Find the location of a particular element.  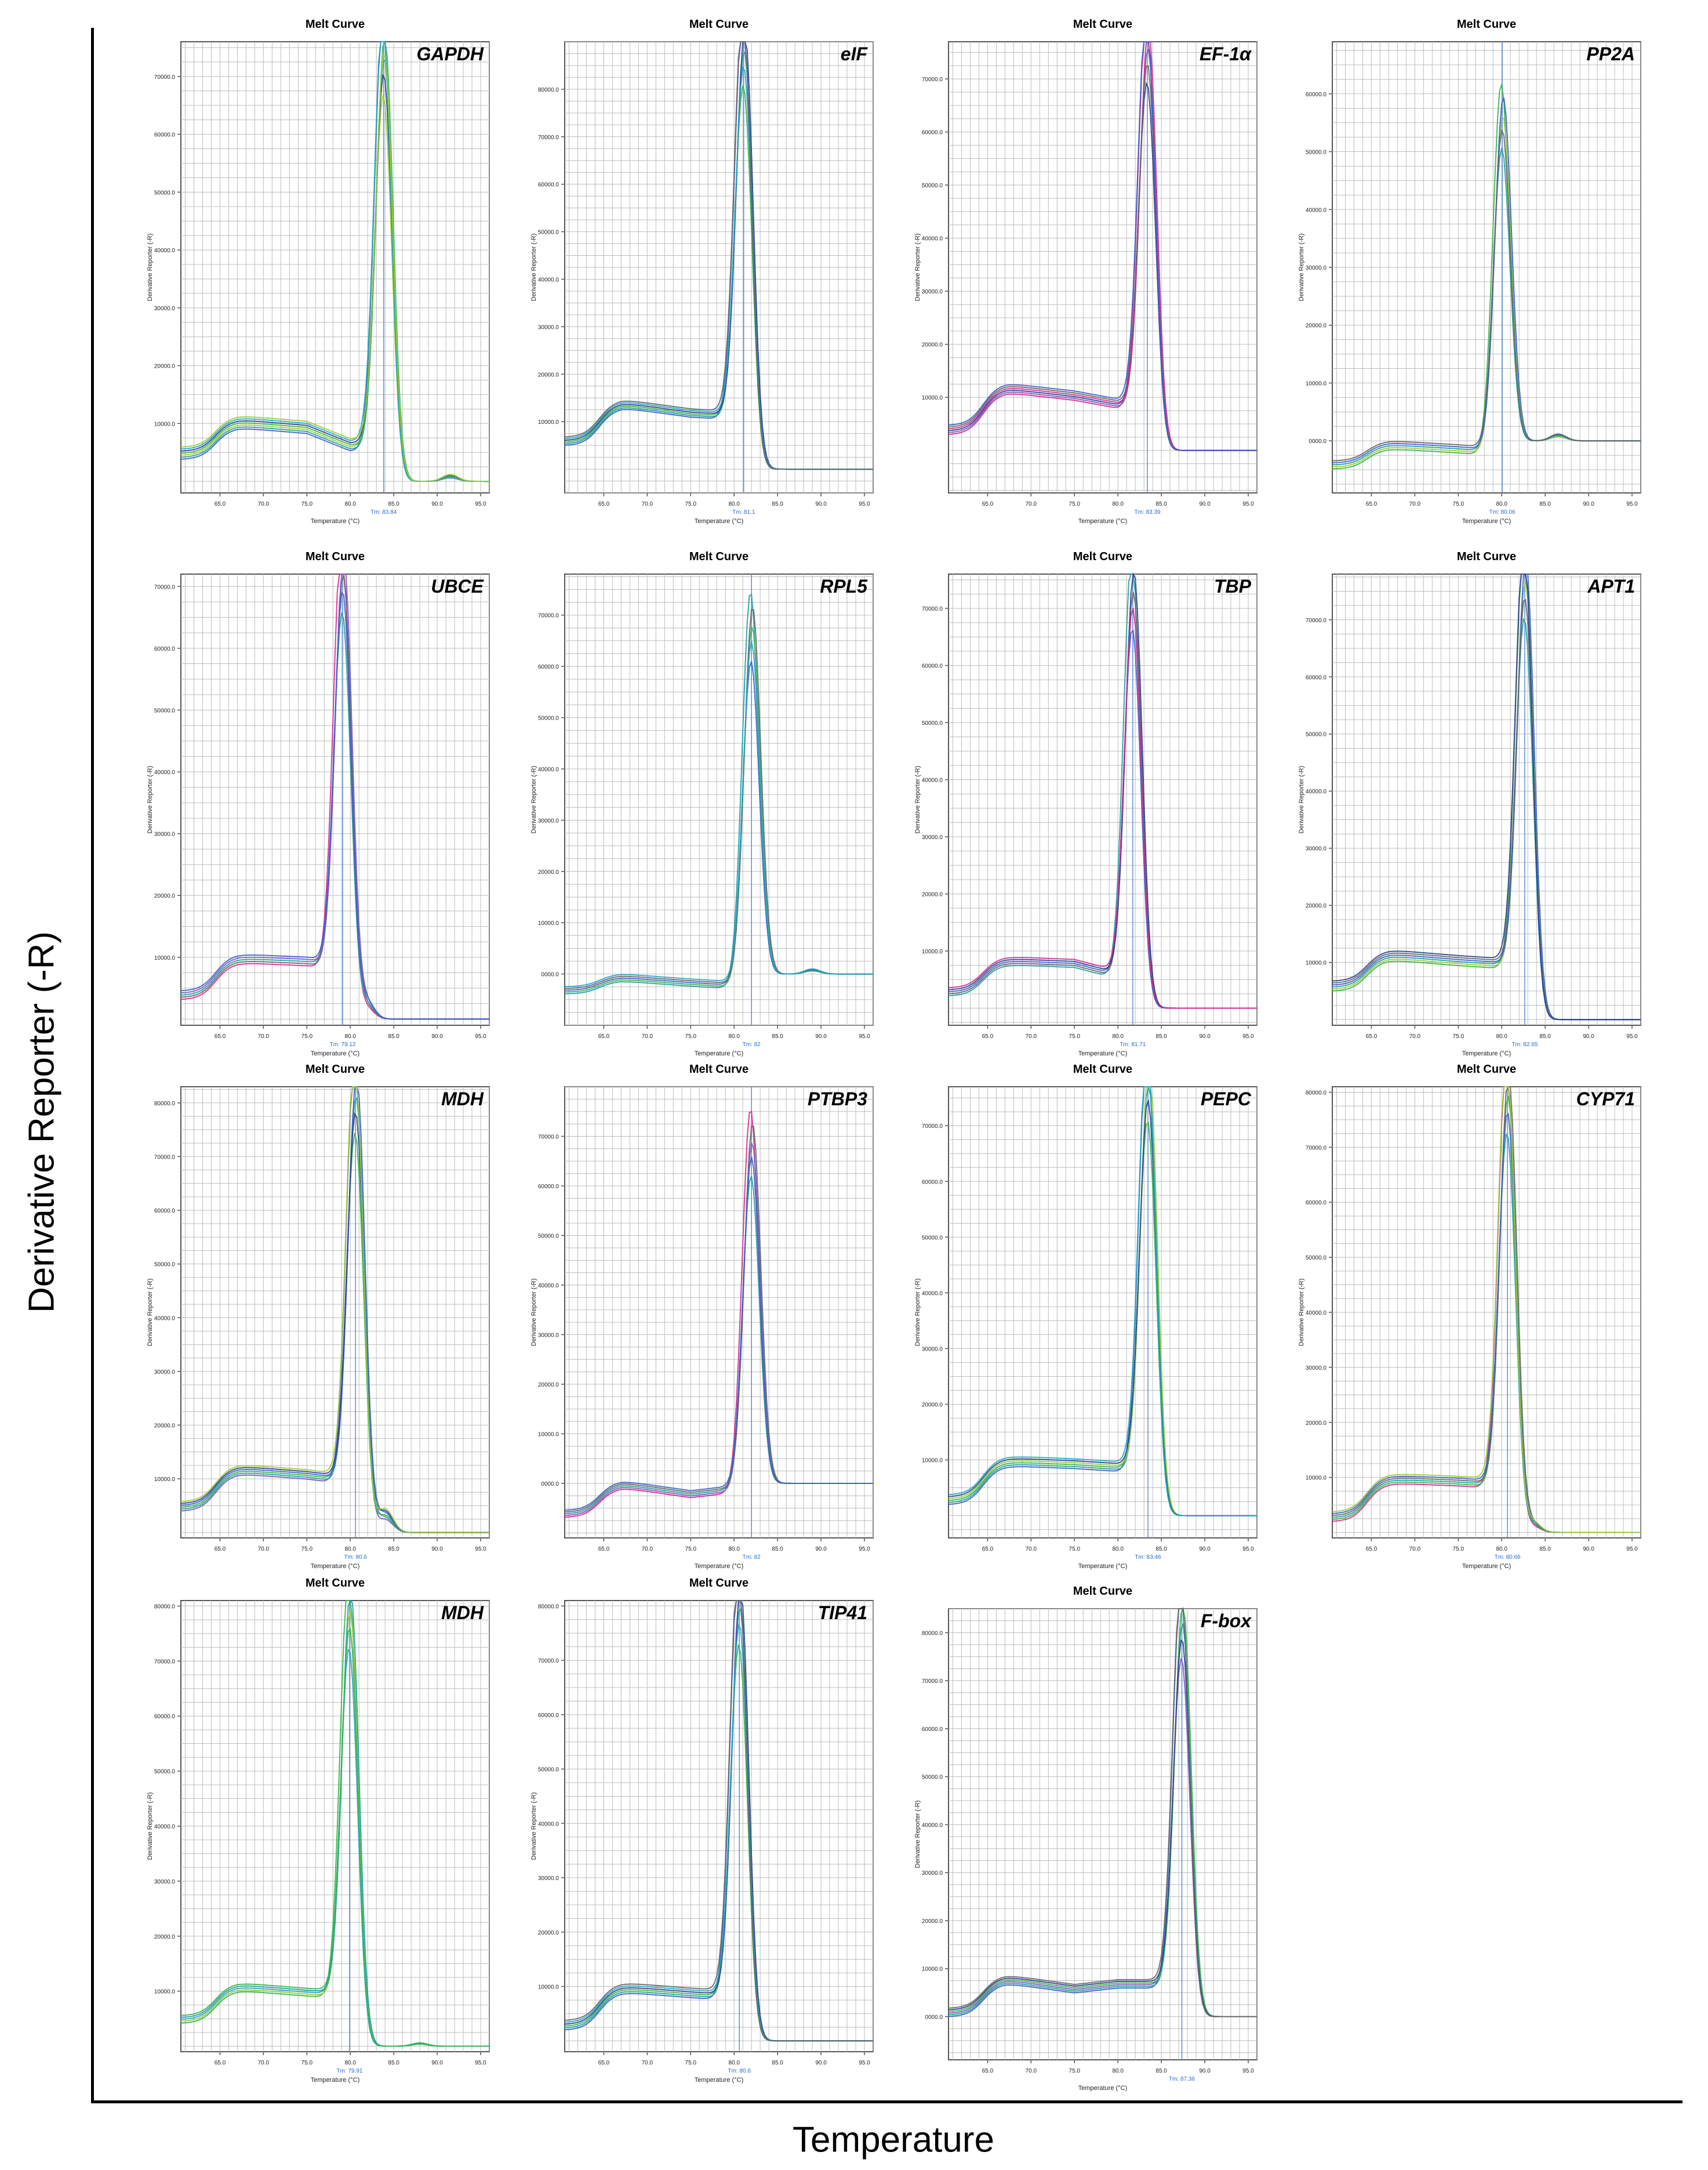

overall-y-axis-line is located at coordinates (92, 1065).